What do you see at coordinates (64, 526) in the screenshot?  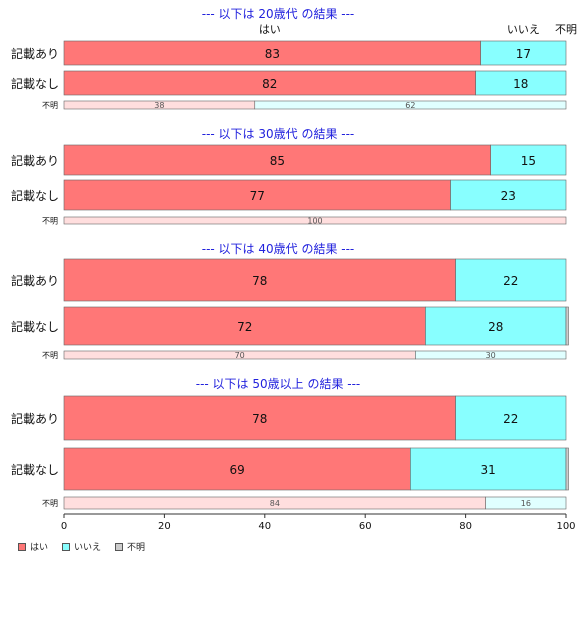 I see `x-tick-label: 0` at bounding box center [64, 526].